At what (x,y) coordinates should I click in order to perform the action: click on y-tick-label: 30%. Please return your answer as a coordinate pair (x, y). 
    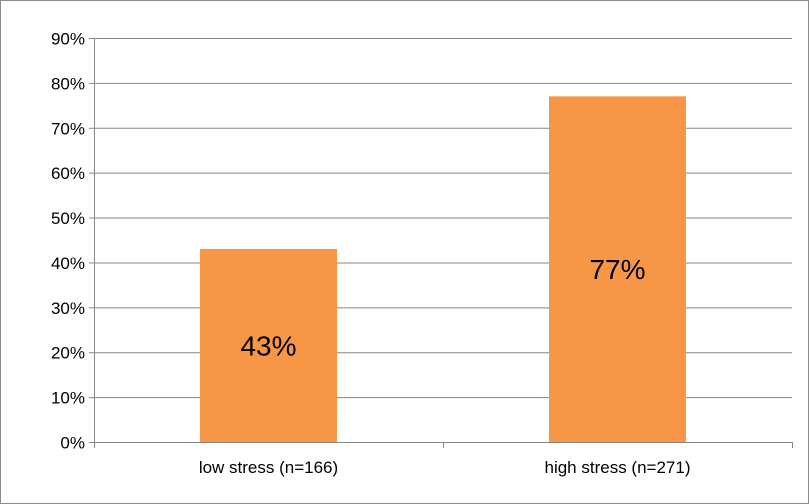
    Looking at the image, I should click on (68, 308).